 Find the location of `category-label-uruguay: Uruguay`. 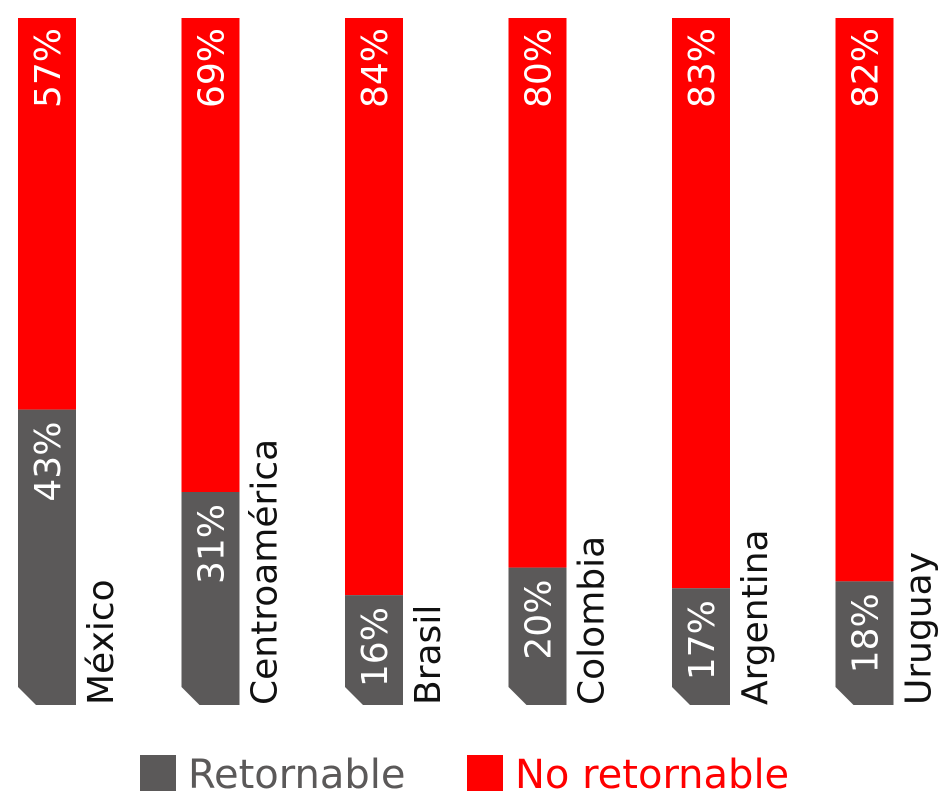

category-label-uruguay: Uruguay is located at coordinates (919, 628).